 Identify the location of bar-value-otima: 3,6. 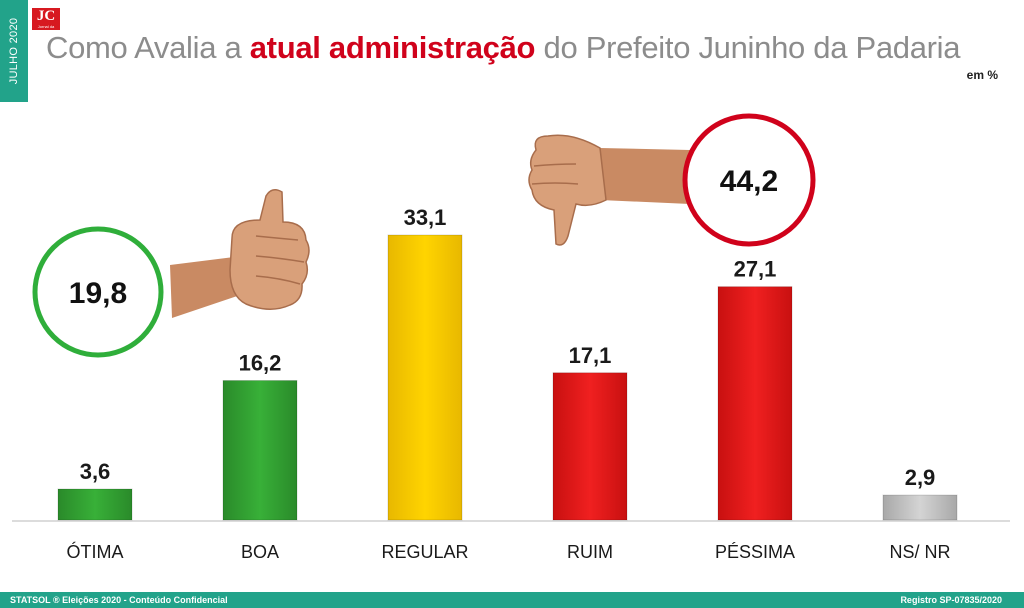
(95, 471).